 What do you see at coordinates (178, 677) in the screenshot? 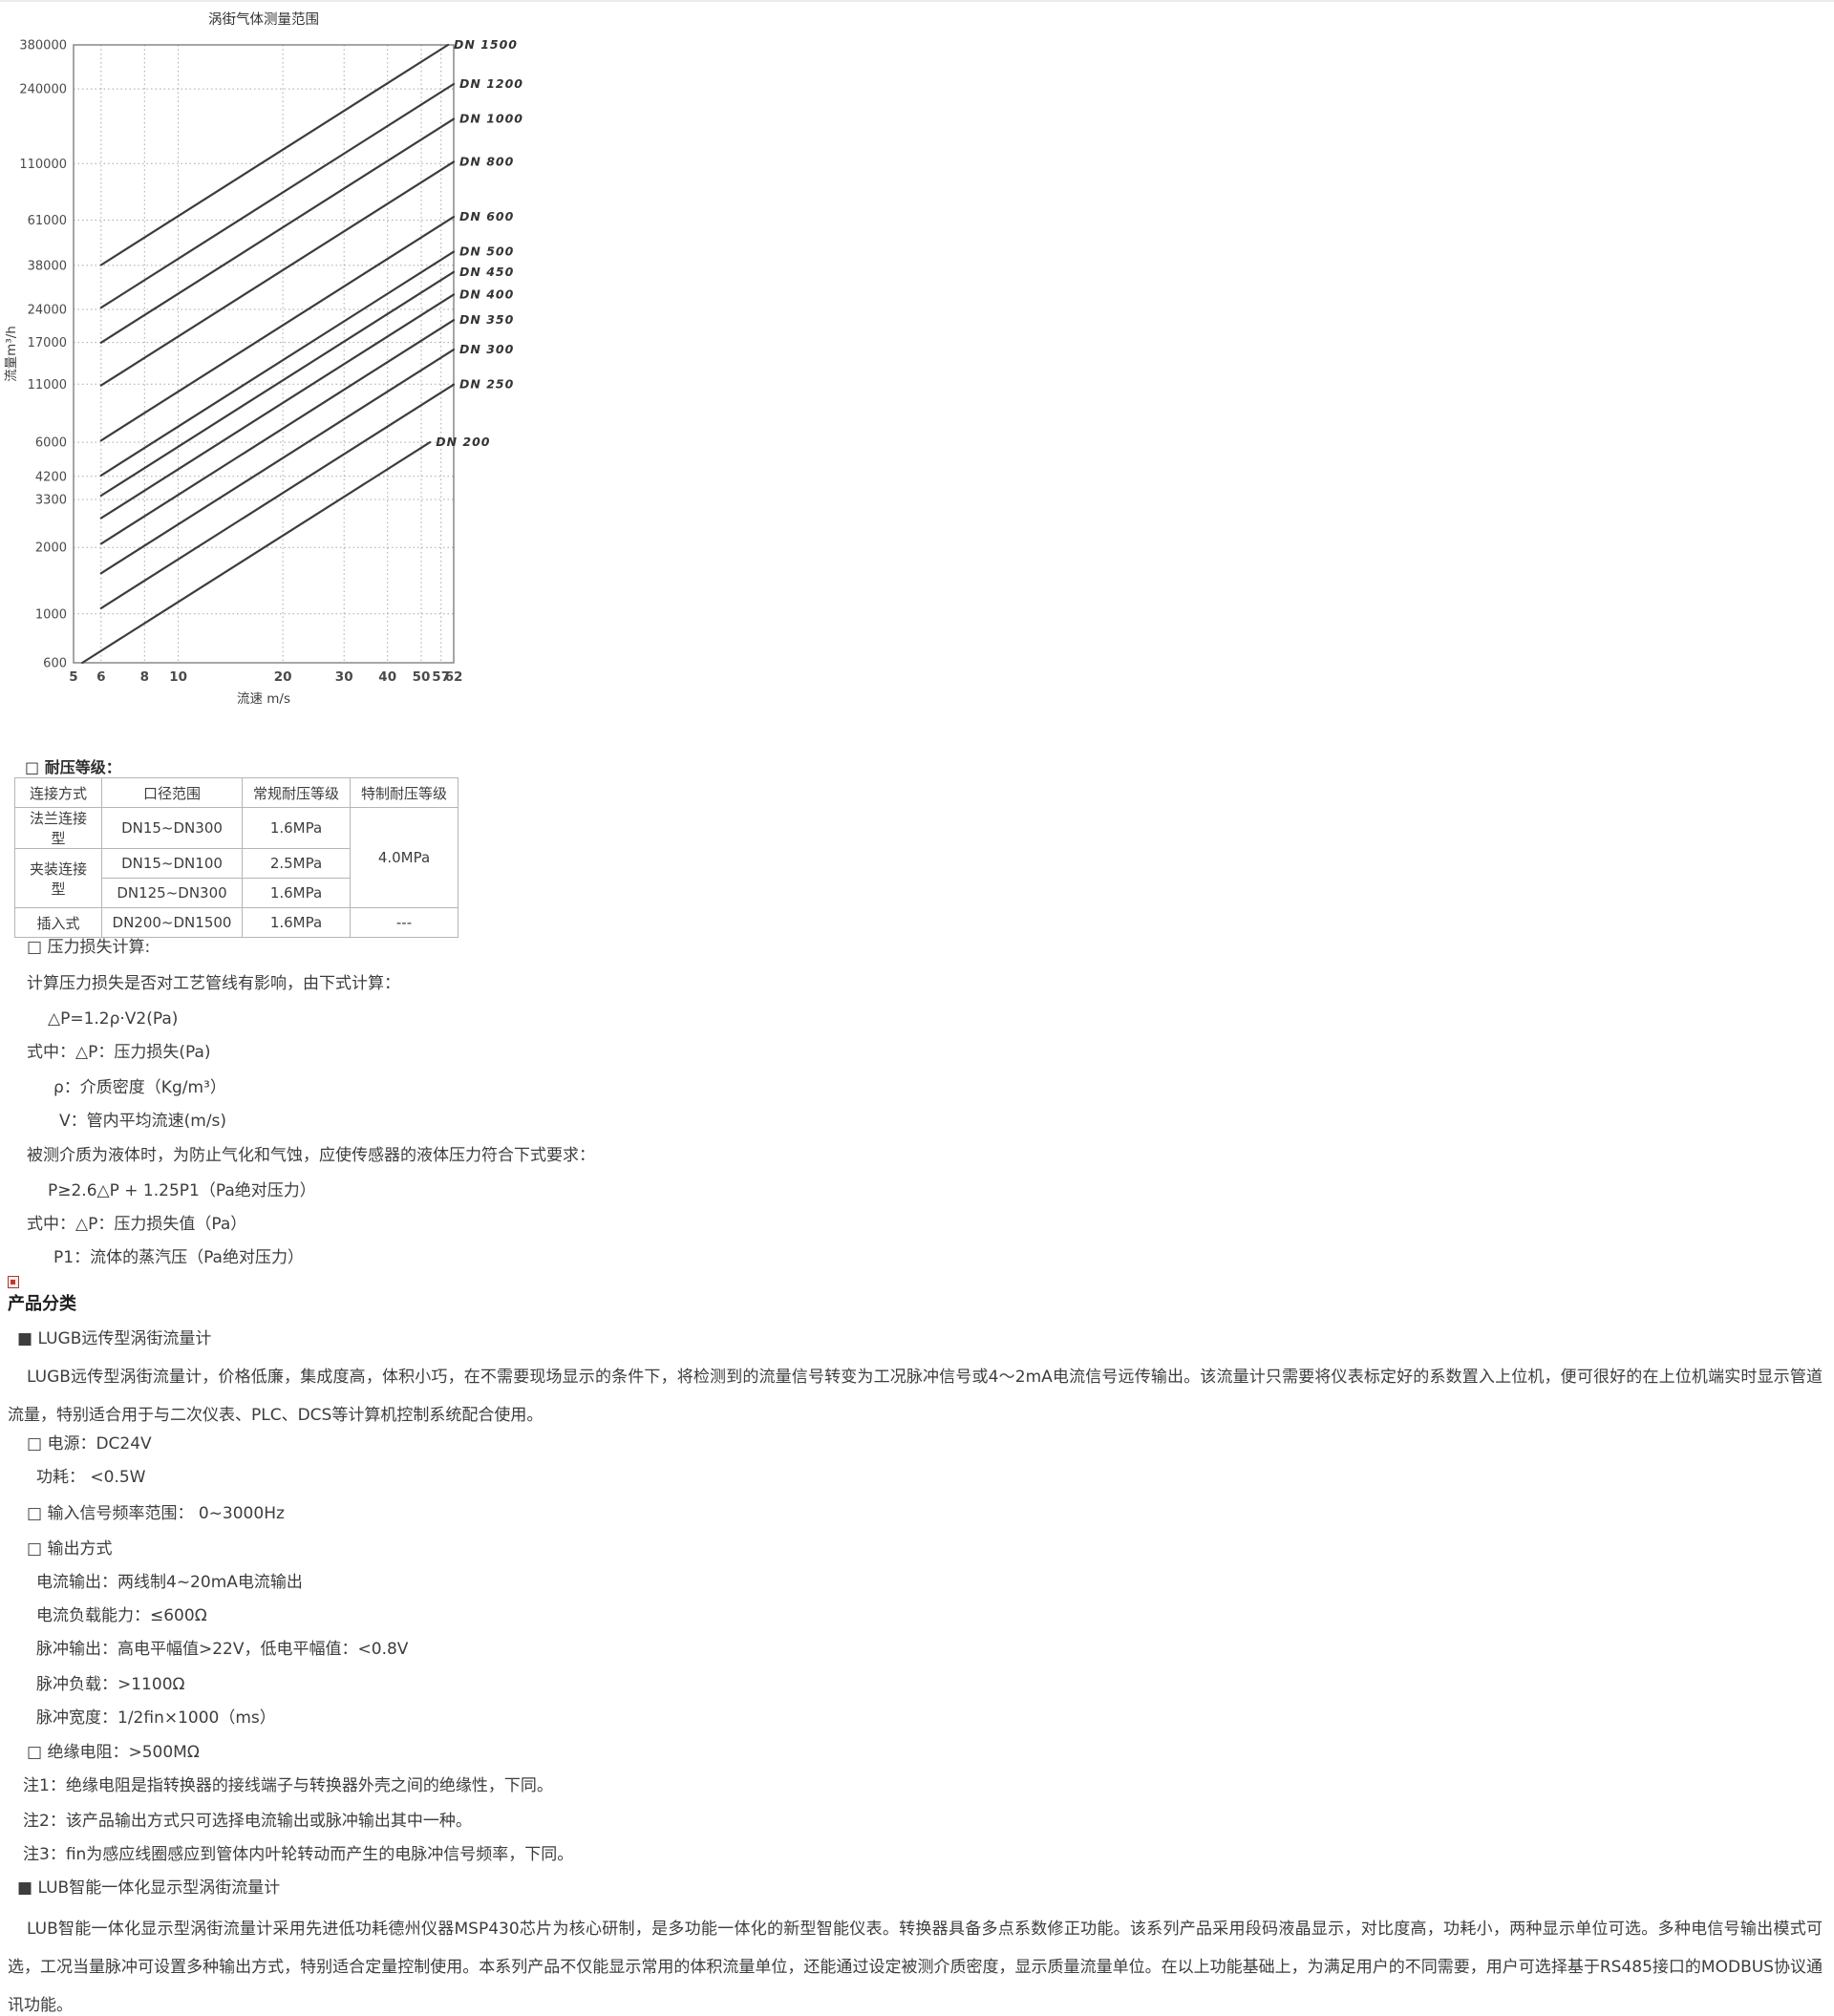
I see `x-tick-label: 10` at bounding box center [178, 677].